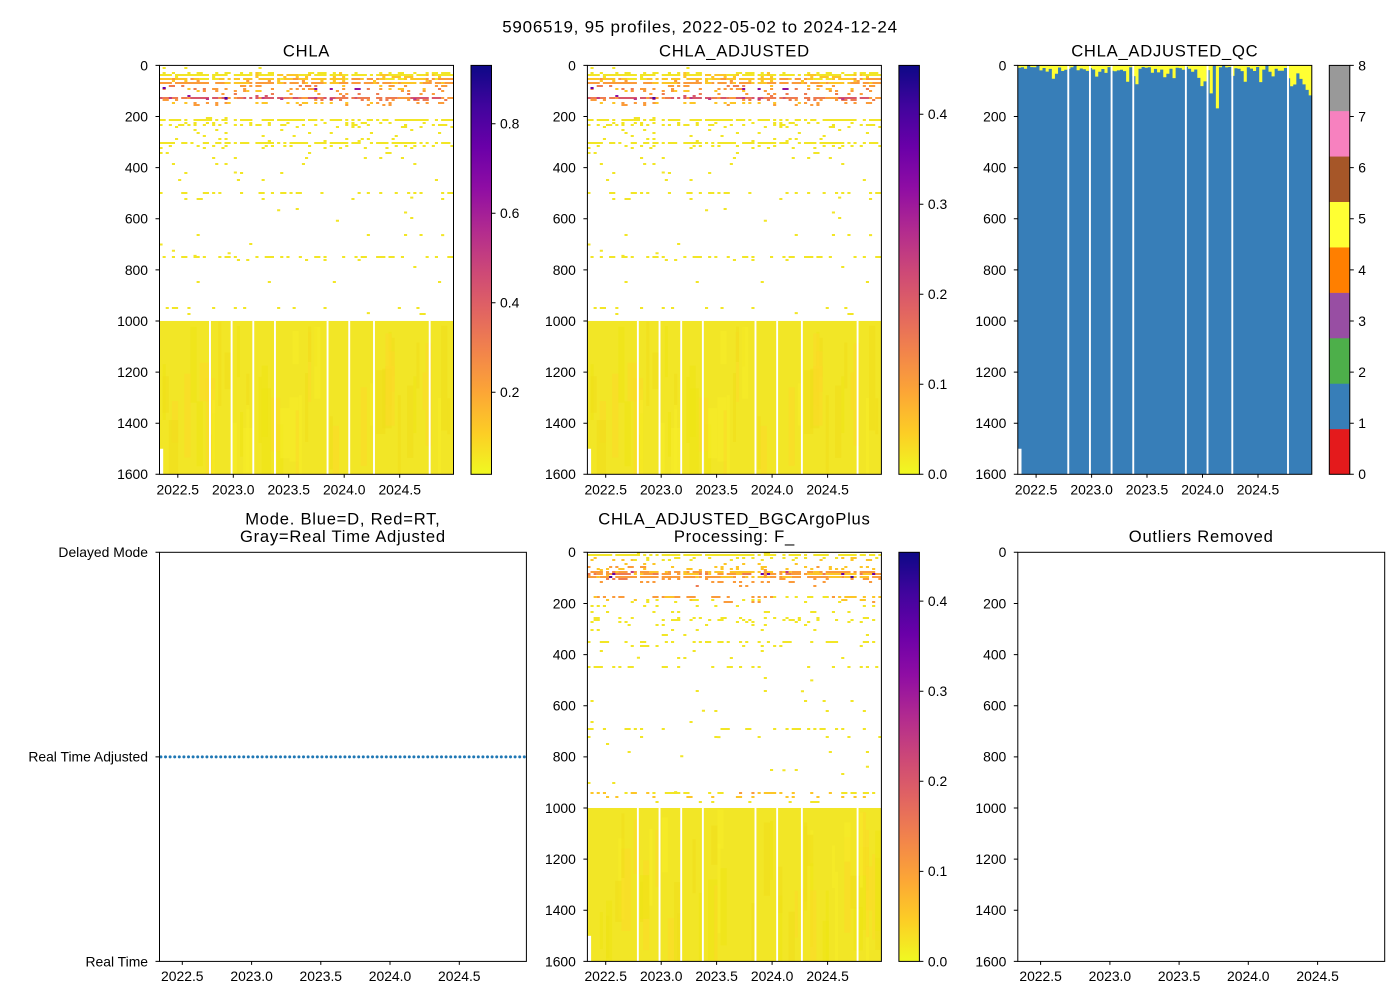  What do you see at coordinates (510, 213) in the screenshot?
I see `svg-text: 0.6` at bounding box center [510, 213].